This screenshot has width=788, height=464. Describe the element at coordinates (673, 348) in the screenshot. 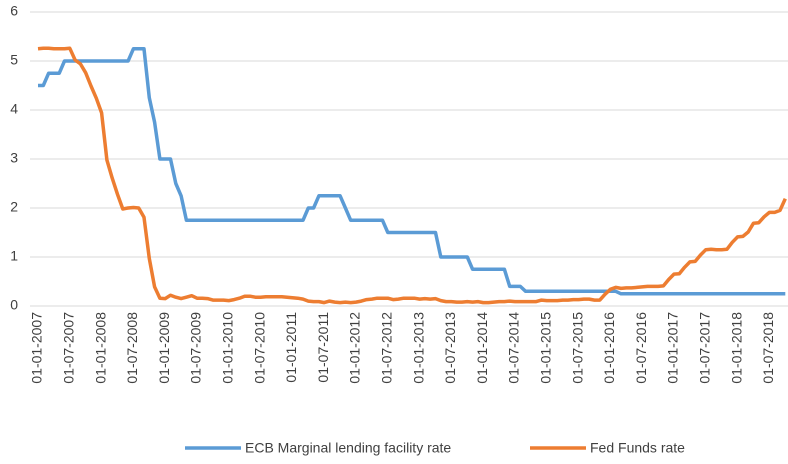

I see `x-tick-label: 01-01-2017` at that location.